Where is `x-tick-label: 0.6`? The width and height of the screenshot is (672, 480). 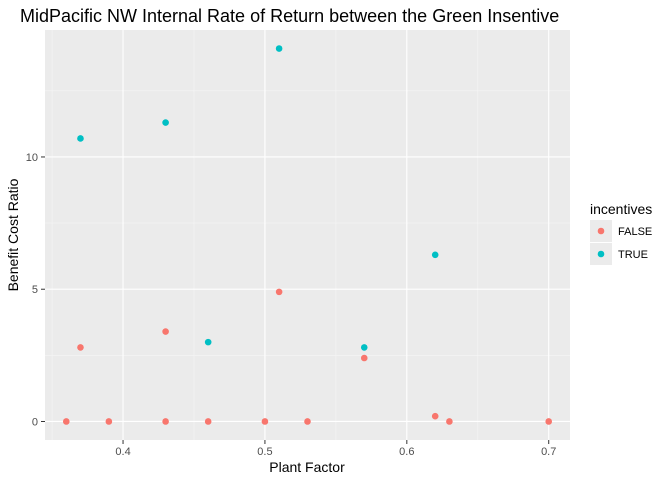 x-tick-label: 0.6 is located at coordinates (406, 452).